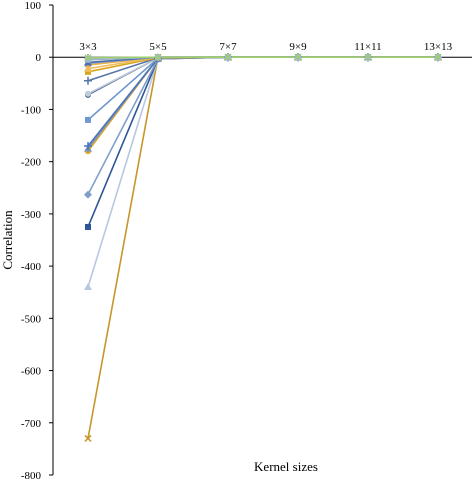  Describe the element at coordinates (286, 466) in the screenshot. I see `x-axis-title: Kernel sizes` at that location.